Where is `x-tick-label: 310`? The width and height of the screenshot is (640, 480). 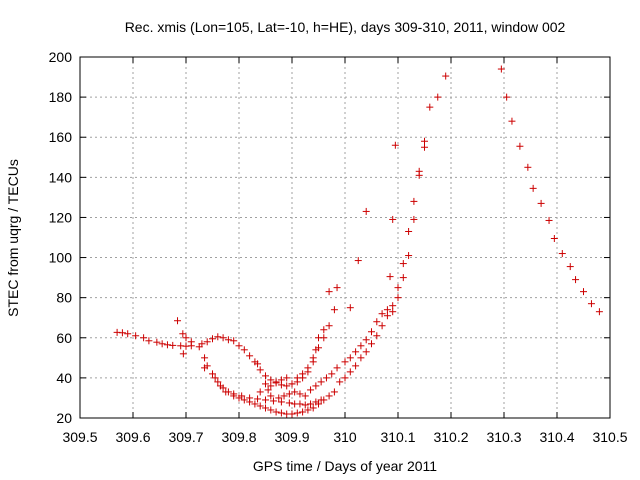
x-tick-label: 310 is located at coordinates (345, 437).